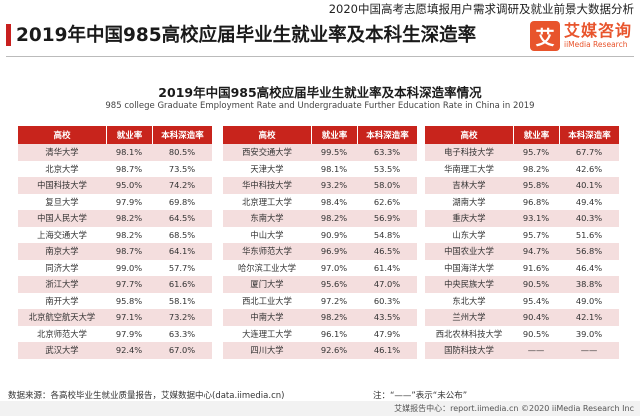 The image size is (640, 416). What do you see at coordinates (544, 36) in the screenshot?
I see `brand-logo-icon: 艾` at bounding box center [544, 36].